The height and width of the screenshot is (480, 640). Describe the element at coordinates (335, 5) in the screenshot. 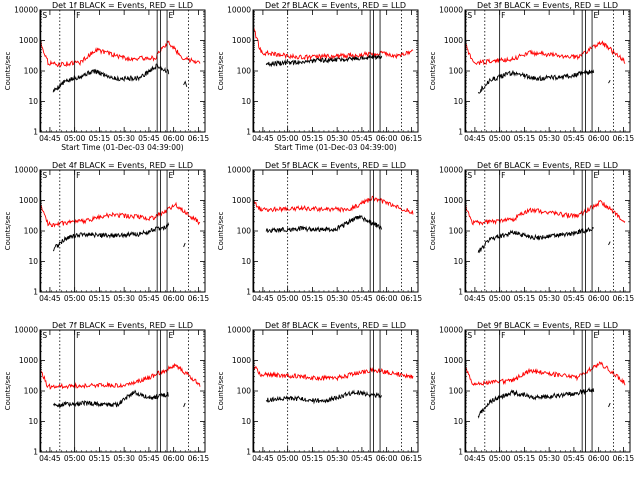

I see `panel-title: Det 2f BLACK = Events, RED = LLD` at that location.